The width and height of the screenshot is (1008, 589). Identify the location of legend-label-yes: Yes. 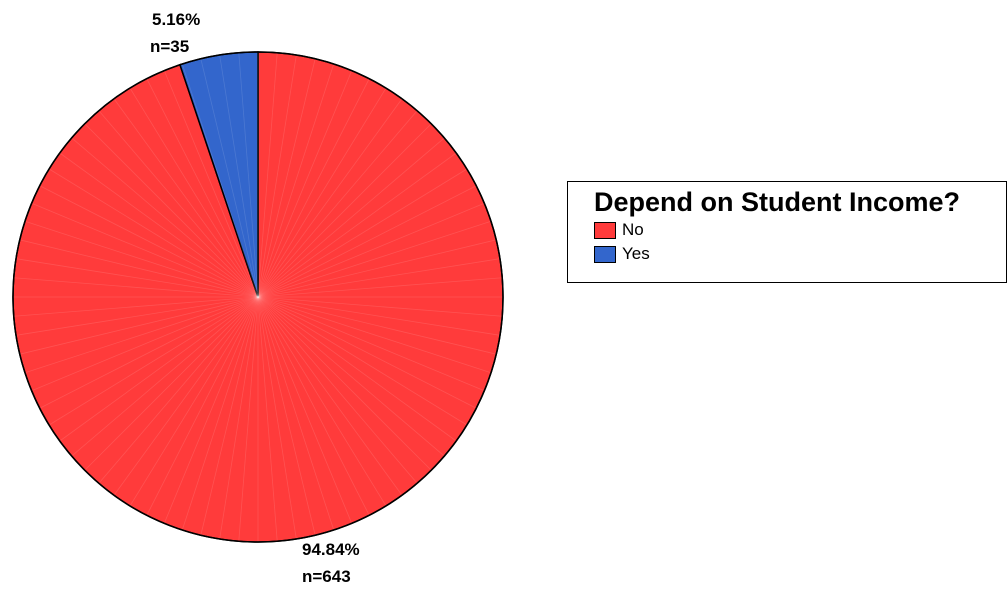
(636, 253).